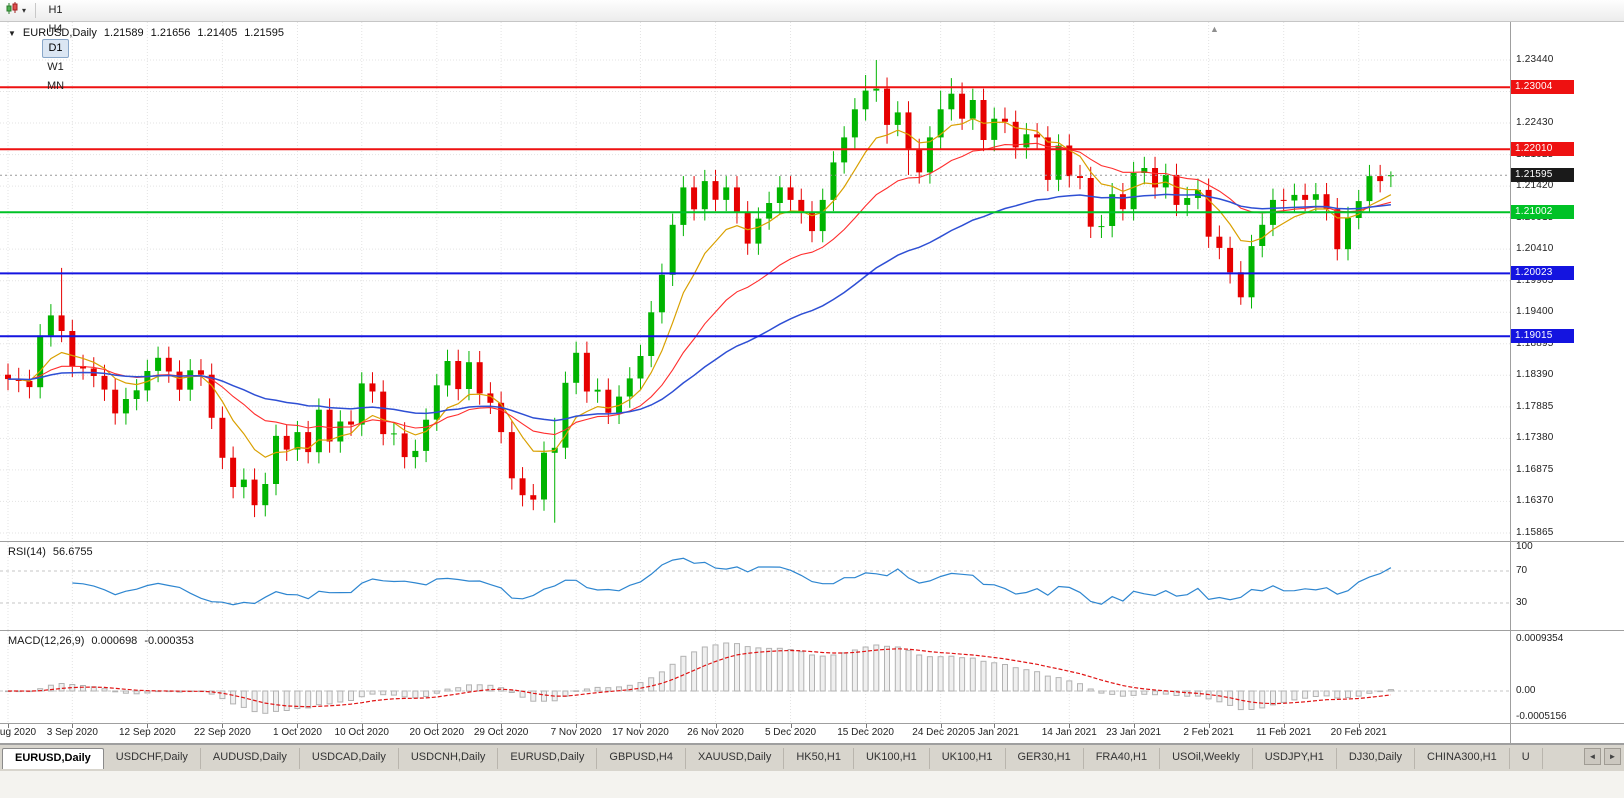 Image resolution: width=1624 pixels, height=798 pixels. What do you see at coordinates (55, 10) in the screenshot?
I see `timeframe-button-h1: H1` at bounding box center [55, 10].